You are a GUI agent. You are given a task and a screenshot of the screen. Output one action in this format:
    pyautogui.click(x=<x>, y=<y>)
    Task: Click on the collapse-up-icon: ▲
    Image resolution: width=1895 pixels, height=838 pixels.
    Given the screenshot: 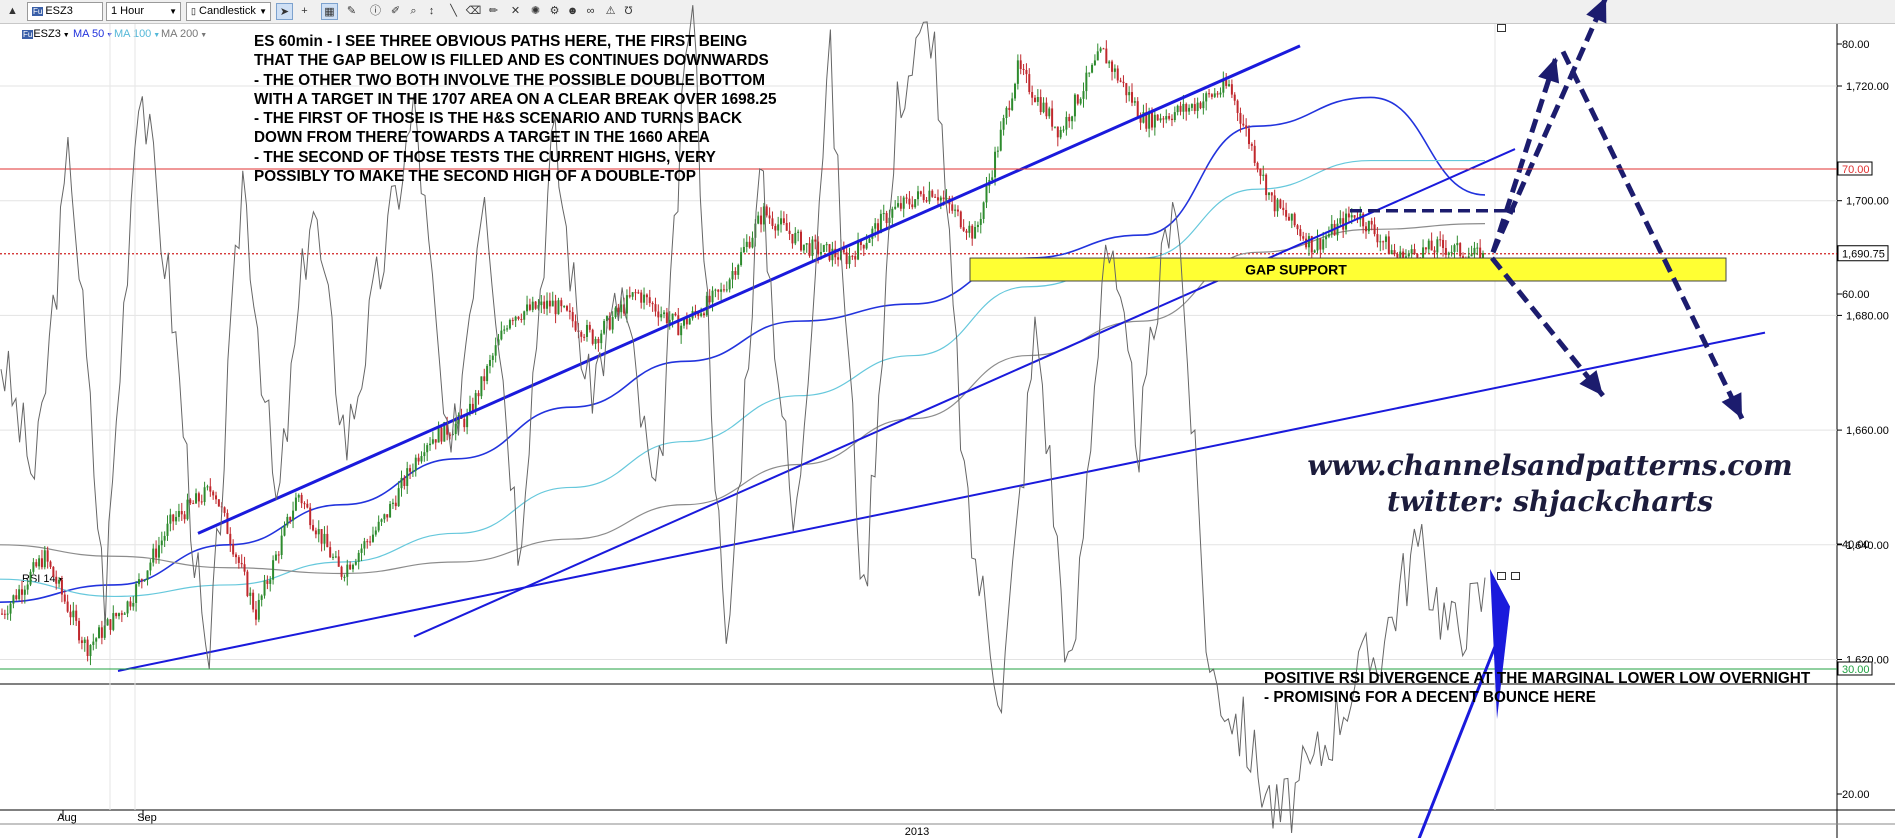 What is the action you would take?
    pyautogui.click(x=12, y=11)
    